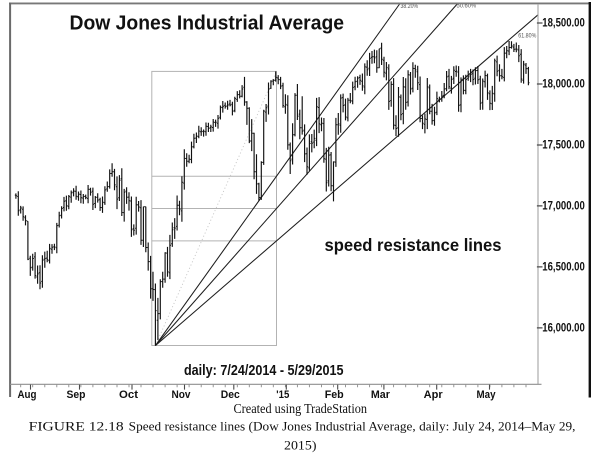  What do you see at coordinates (230, 395) in the screenshot?
I see `svg-text: Dec` at bounding box center [230, 395].